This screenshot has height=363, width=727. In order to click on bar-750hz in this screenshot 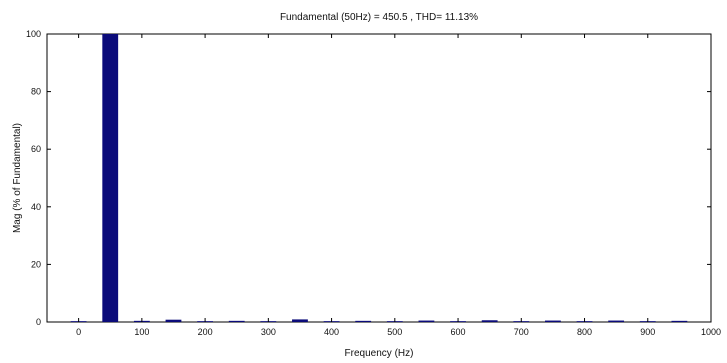, I will do `click(553, 321)`.